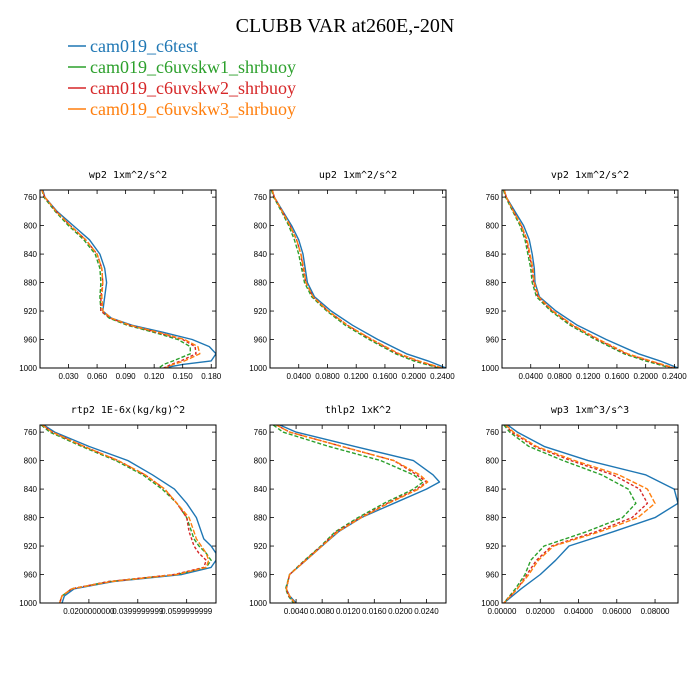 The width and height of the screenshot is (700, 700). I want to click on figure-title: CLUBB VAR at260E,-20N, so click(345, 26).